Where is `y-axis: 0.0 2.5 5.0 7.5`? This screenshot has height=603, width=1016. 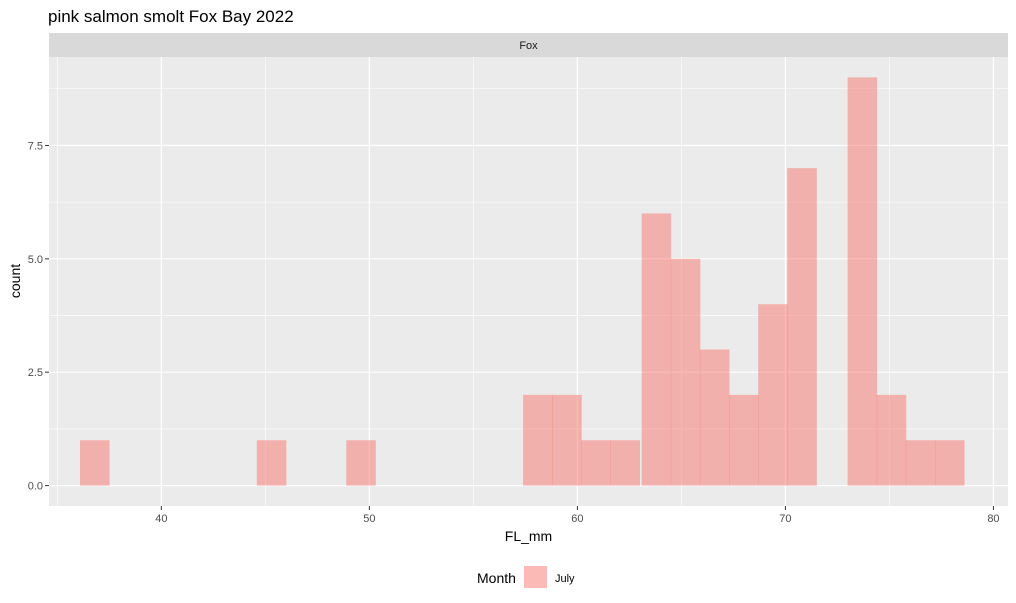
y-axis: 0.0 2.5 5.0 7.5 is located at coordinates (38, 316).